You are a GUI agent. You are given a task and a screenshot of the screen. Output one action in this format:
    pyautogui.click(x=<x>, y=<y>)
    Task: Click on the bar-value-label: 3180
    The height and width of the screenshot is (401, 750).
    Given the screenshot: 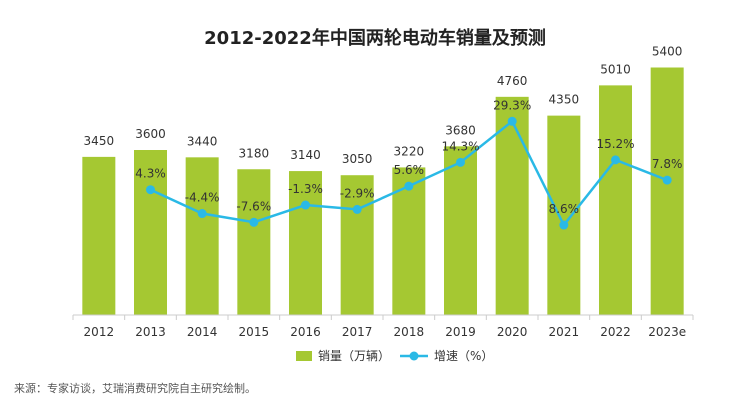 What is the action you would take?
    pyautogui.click(x=254, y=153)
    